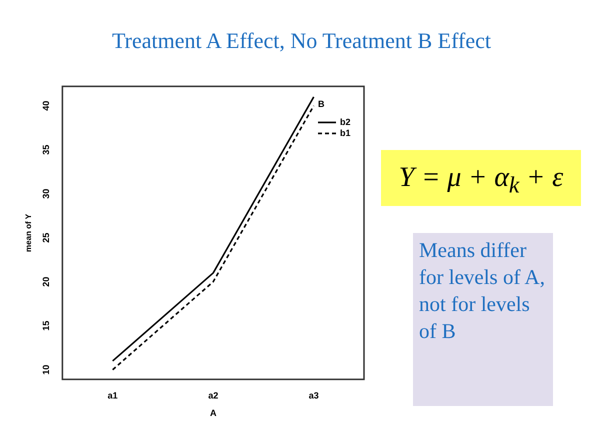  I want to click on legend-label: b2, so click(345, 121).